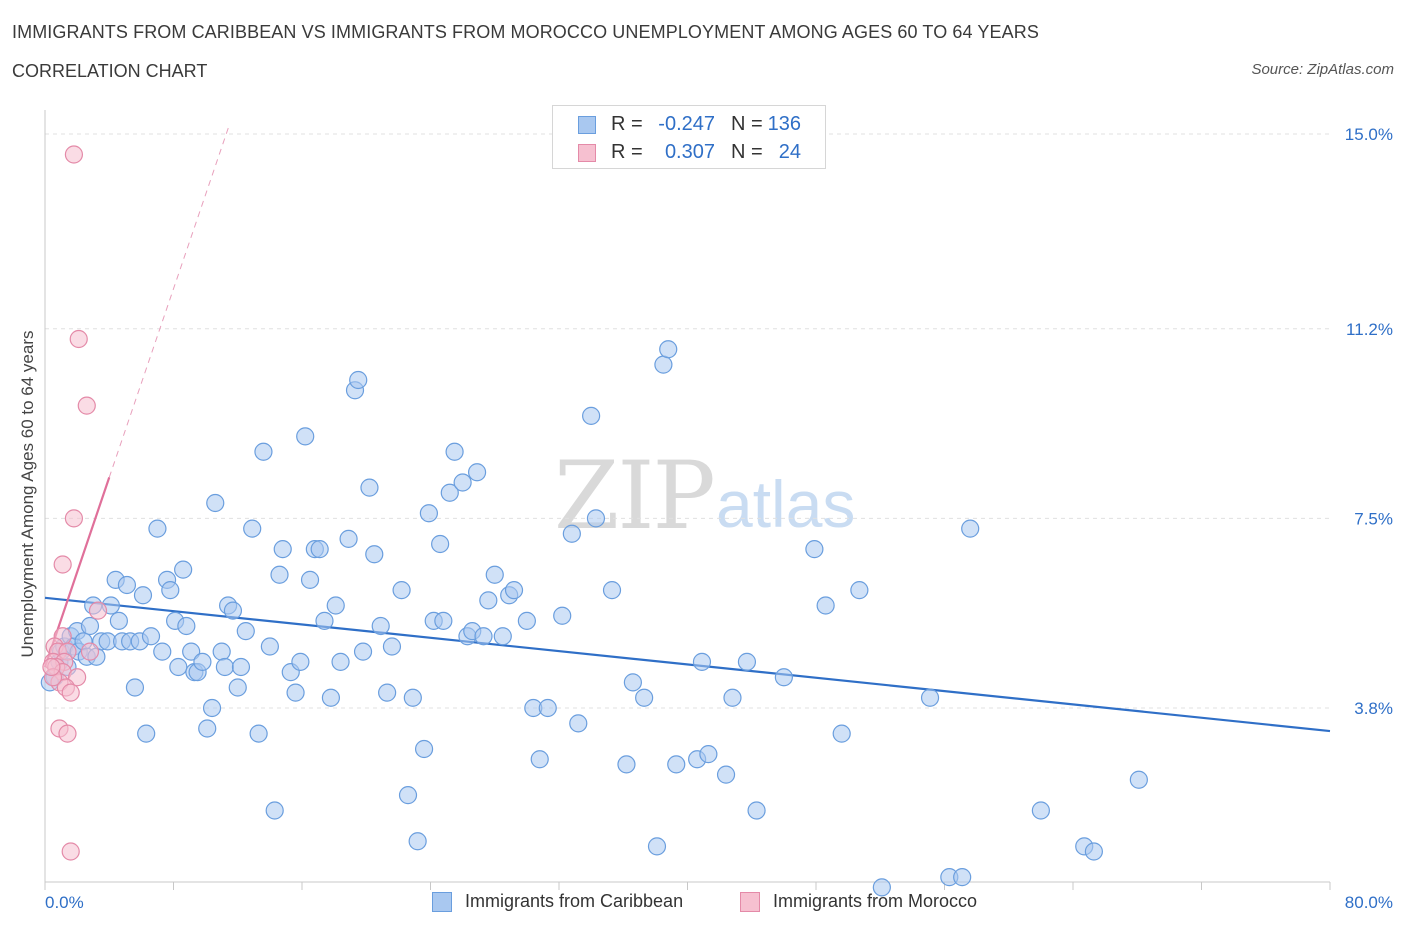 The width and height of the screenshot is (1406, 930). Describe the element at coordinates (1369, 902) in the screenshot. I see `x-tick-label: 80.0%` at that location.